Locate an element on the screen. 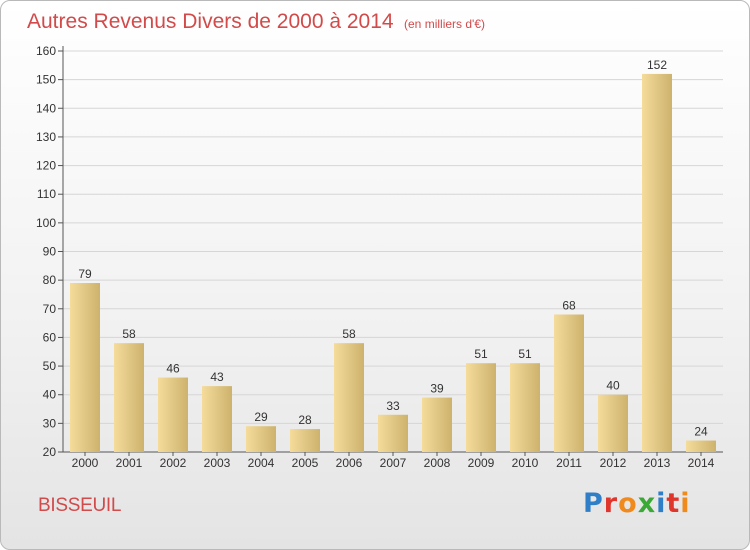 This screenshot has height=550, width=750. y-tick-label: 130 is located at coordinates (46, 137).